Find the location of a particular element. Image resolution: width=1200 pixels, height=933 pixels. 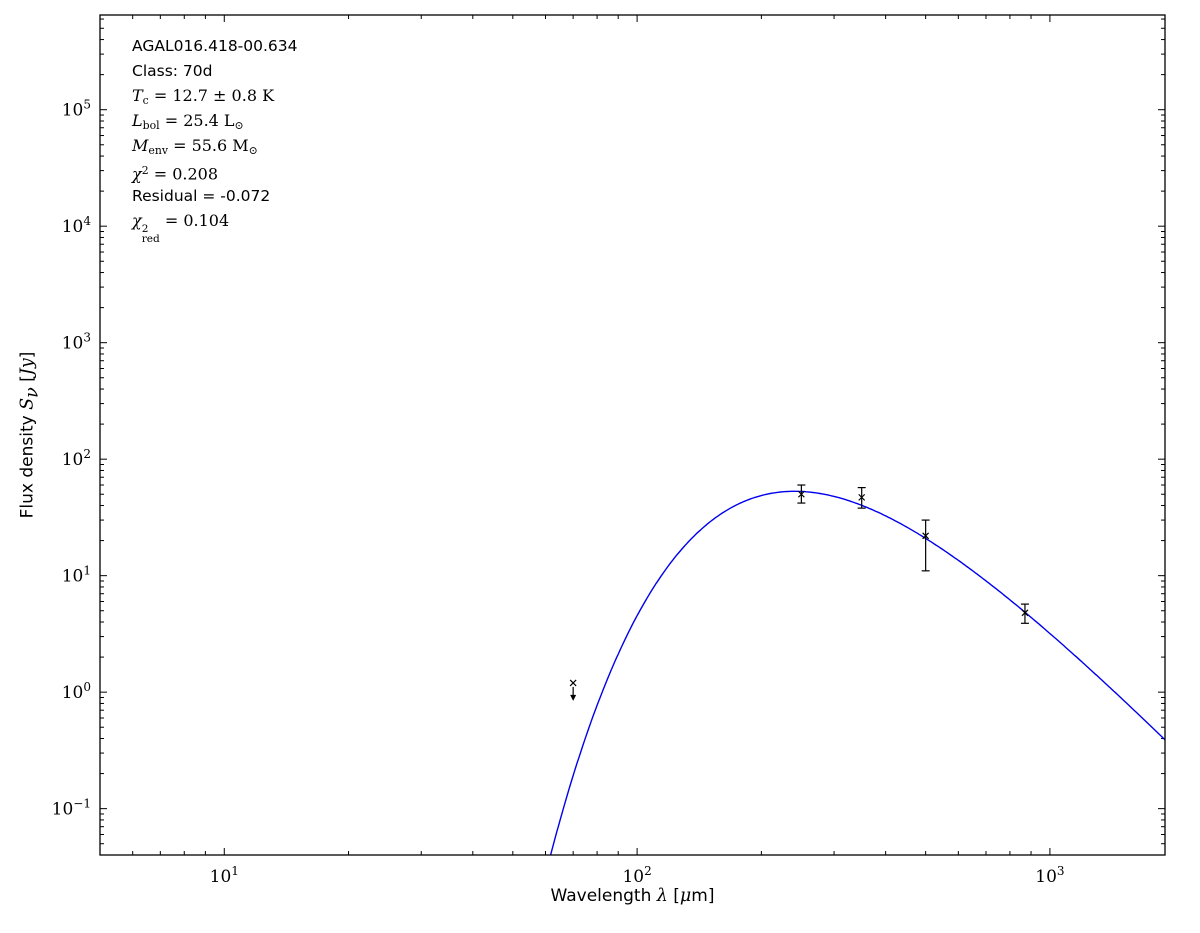

text-segment: λ is located at coordinates (662, 896).